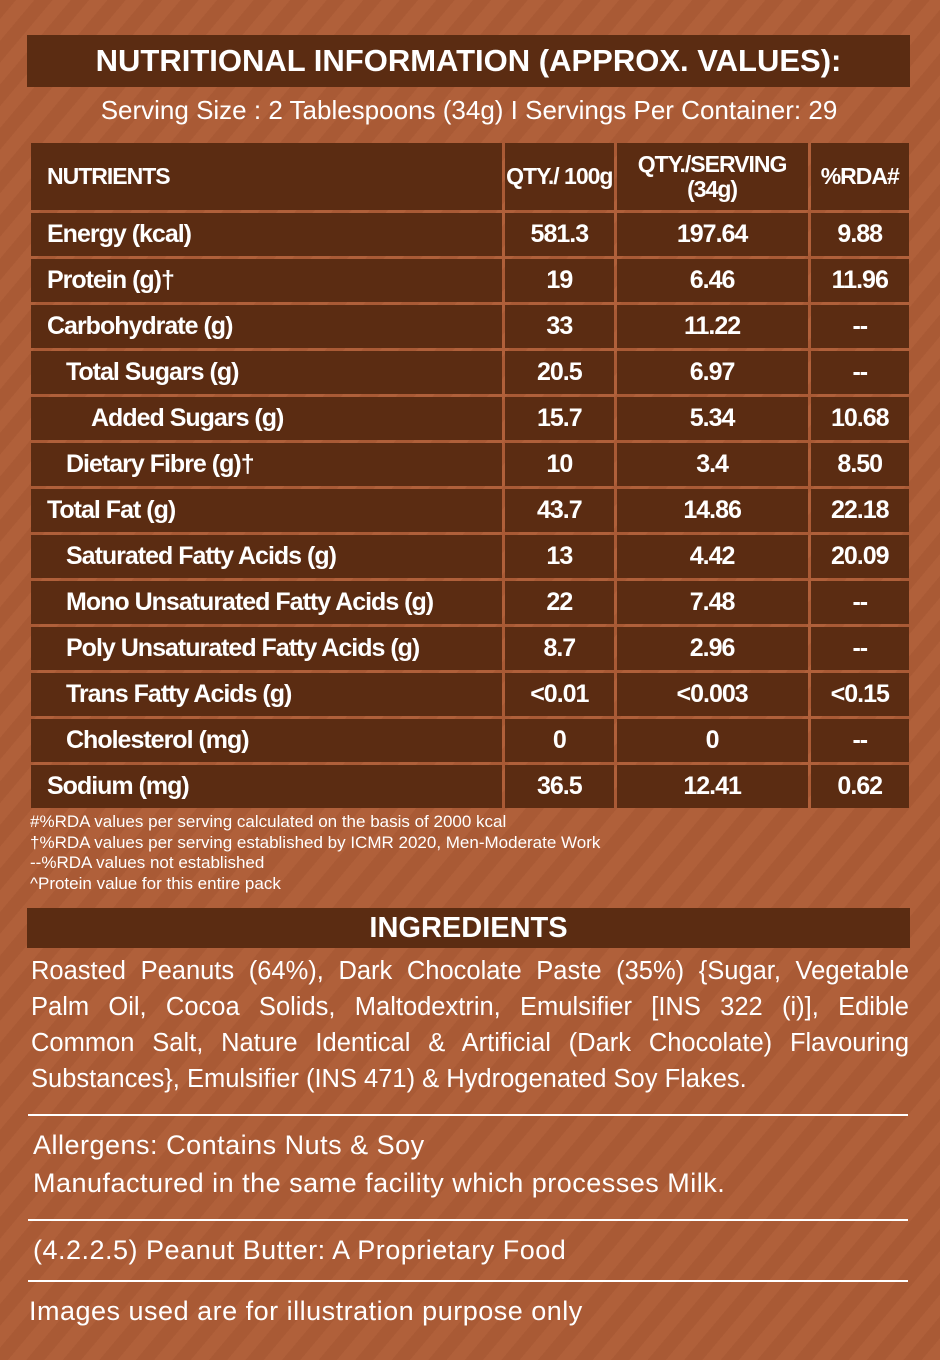 The height and width of the screenshot is (1360, 940). Describe the element at coordinates (266, 786) in the screenshot. I see `nutrient-name: Sodium (mg)` at that location.